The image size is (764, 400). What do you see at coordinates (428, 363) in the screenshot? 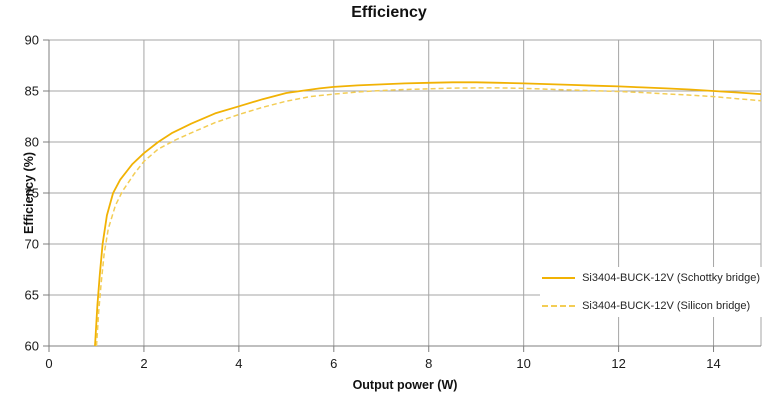
I see `x-tick-label: 8` at bounding box center [428, 363].